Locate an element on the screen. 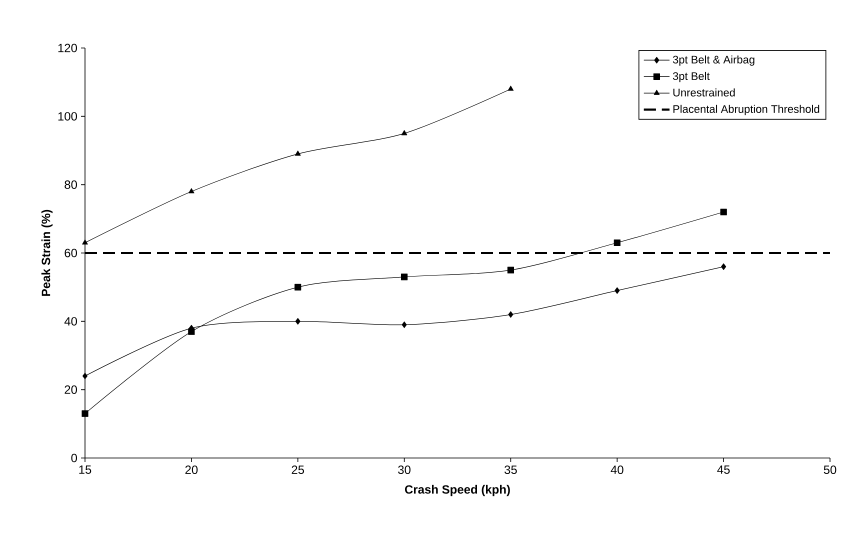 The width and height of the screenshot is (853, 538). legend-label: Unrestrained is located at coordinates (704, 92).